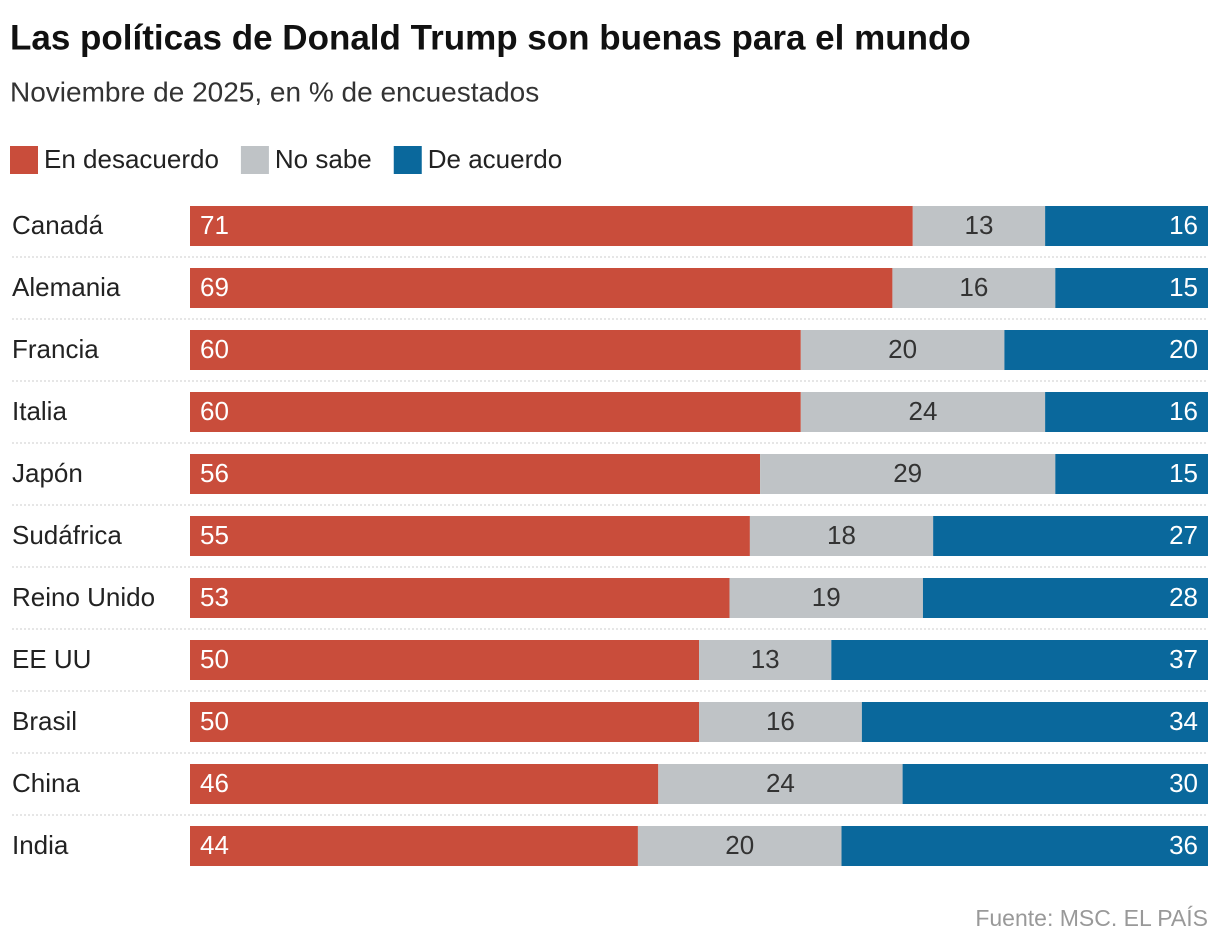  Describe the element at coordinates (58, 225) in the screenshot. I see `category-label: Canadá` at that location.